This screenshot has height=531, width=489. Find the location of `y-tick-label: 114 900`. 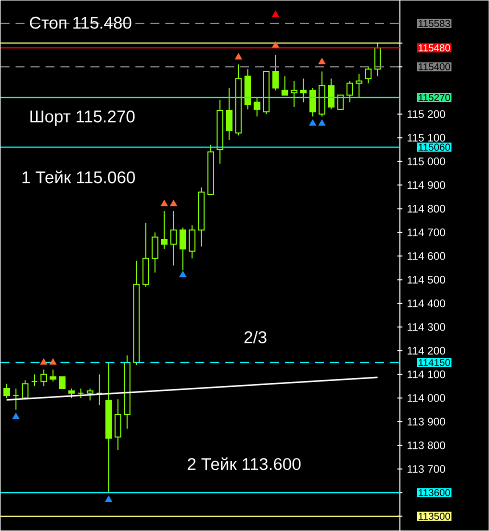

y-tick-label: 114 900 is located at coordinates (427, 185).